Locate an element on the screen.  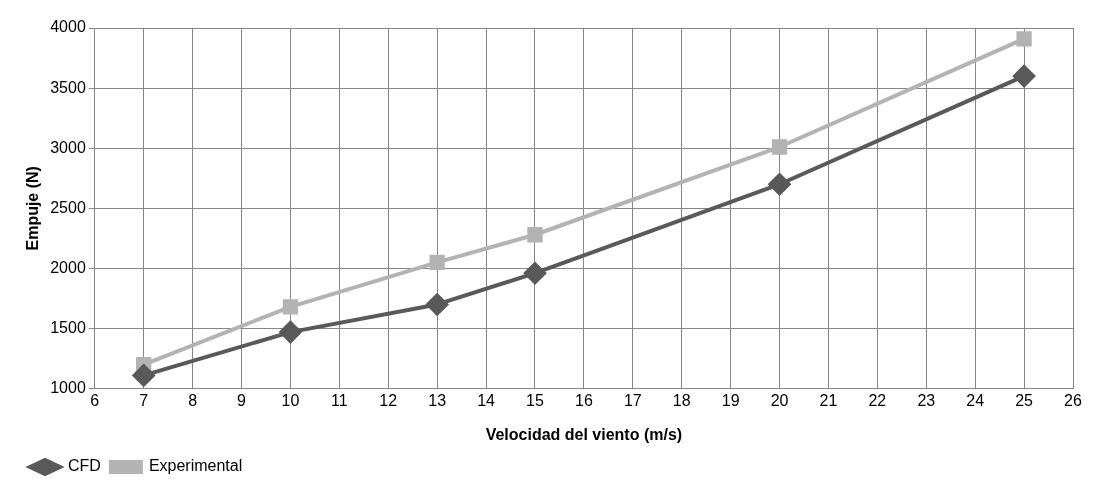
legend-label: Experimental is located at coordinates (195, 466).